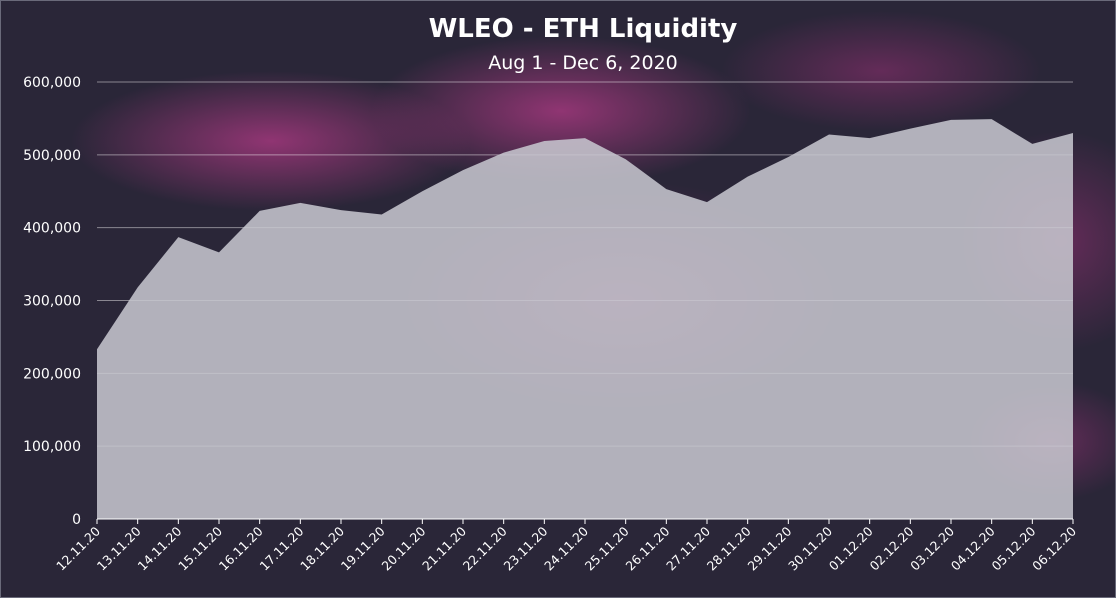 The height and width of the screenshot is (598, 1116). Describe the element at coordinates (585, 521) in the screenshot. I see `x-axis` at that location.